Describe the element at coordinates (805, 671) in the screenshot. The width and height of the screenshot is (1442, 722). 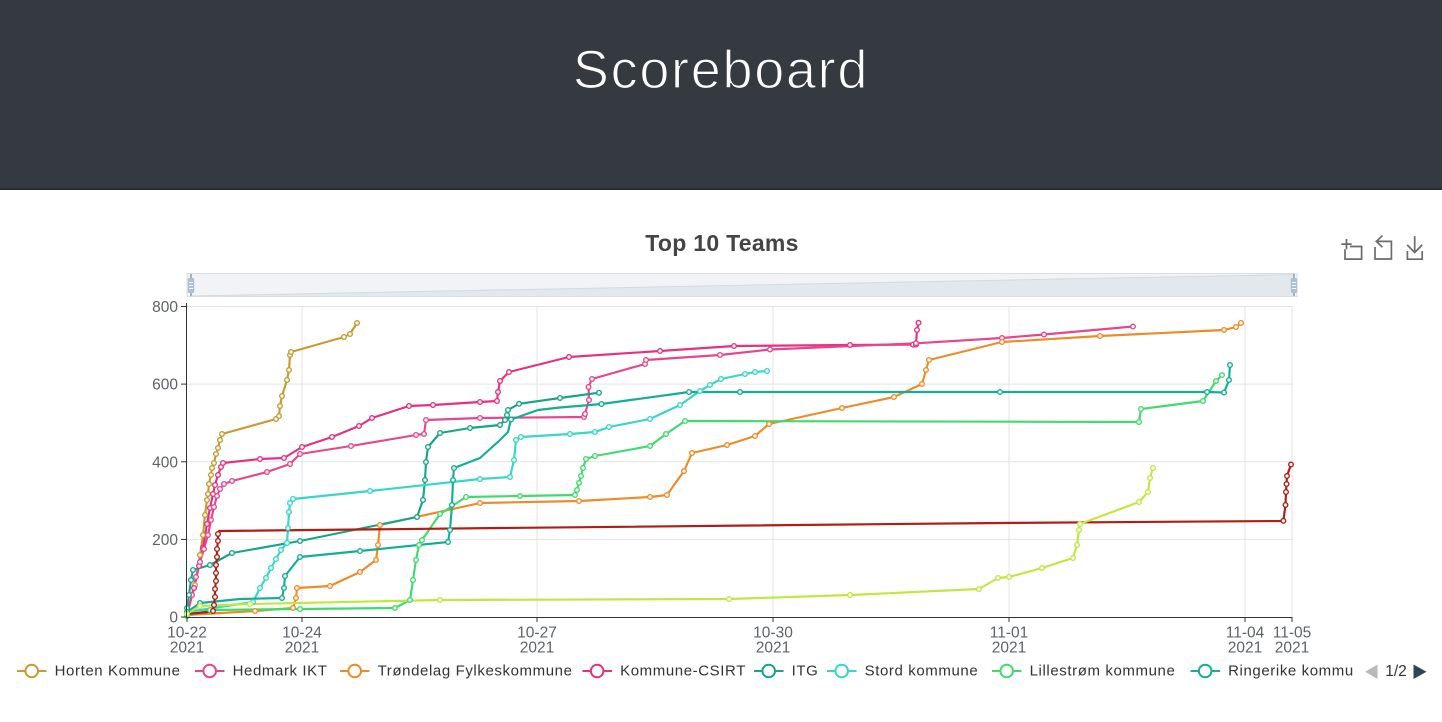
I see `svg-text: ITG` at that location.